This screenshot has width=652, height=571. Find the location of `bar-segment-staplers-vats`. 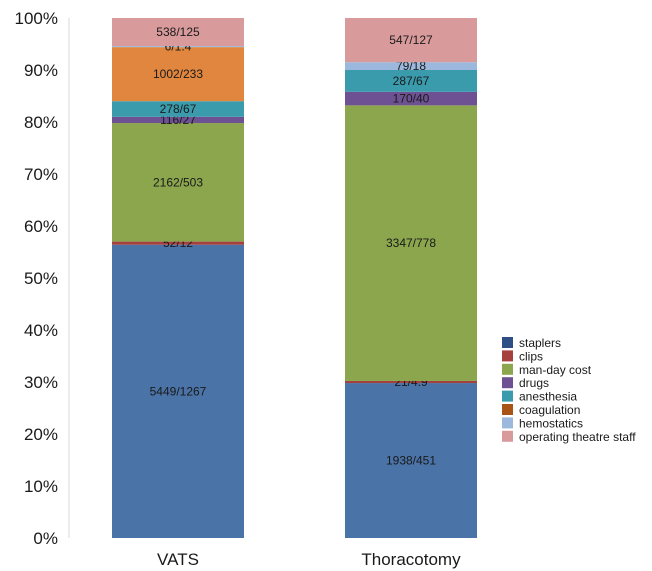

bar-segment-staplers-vats is located at coordinates (178, 391).